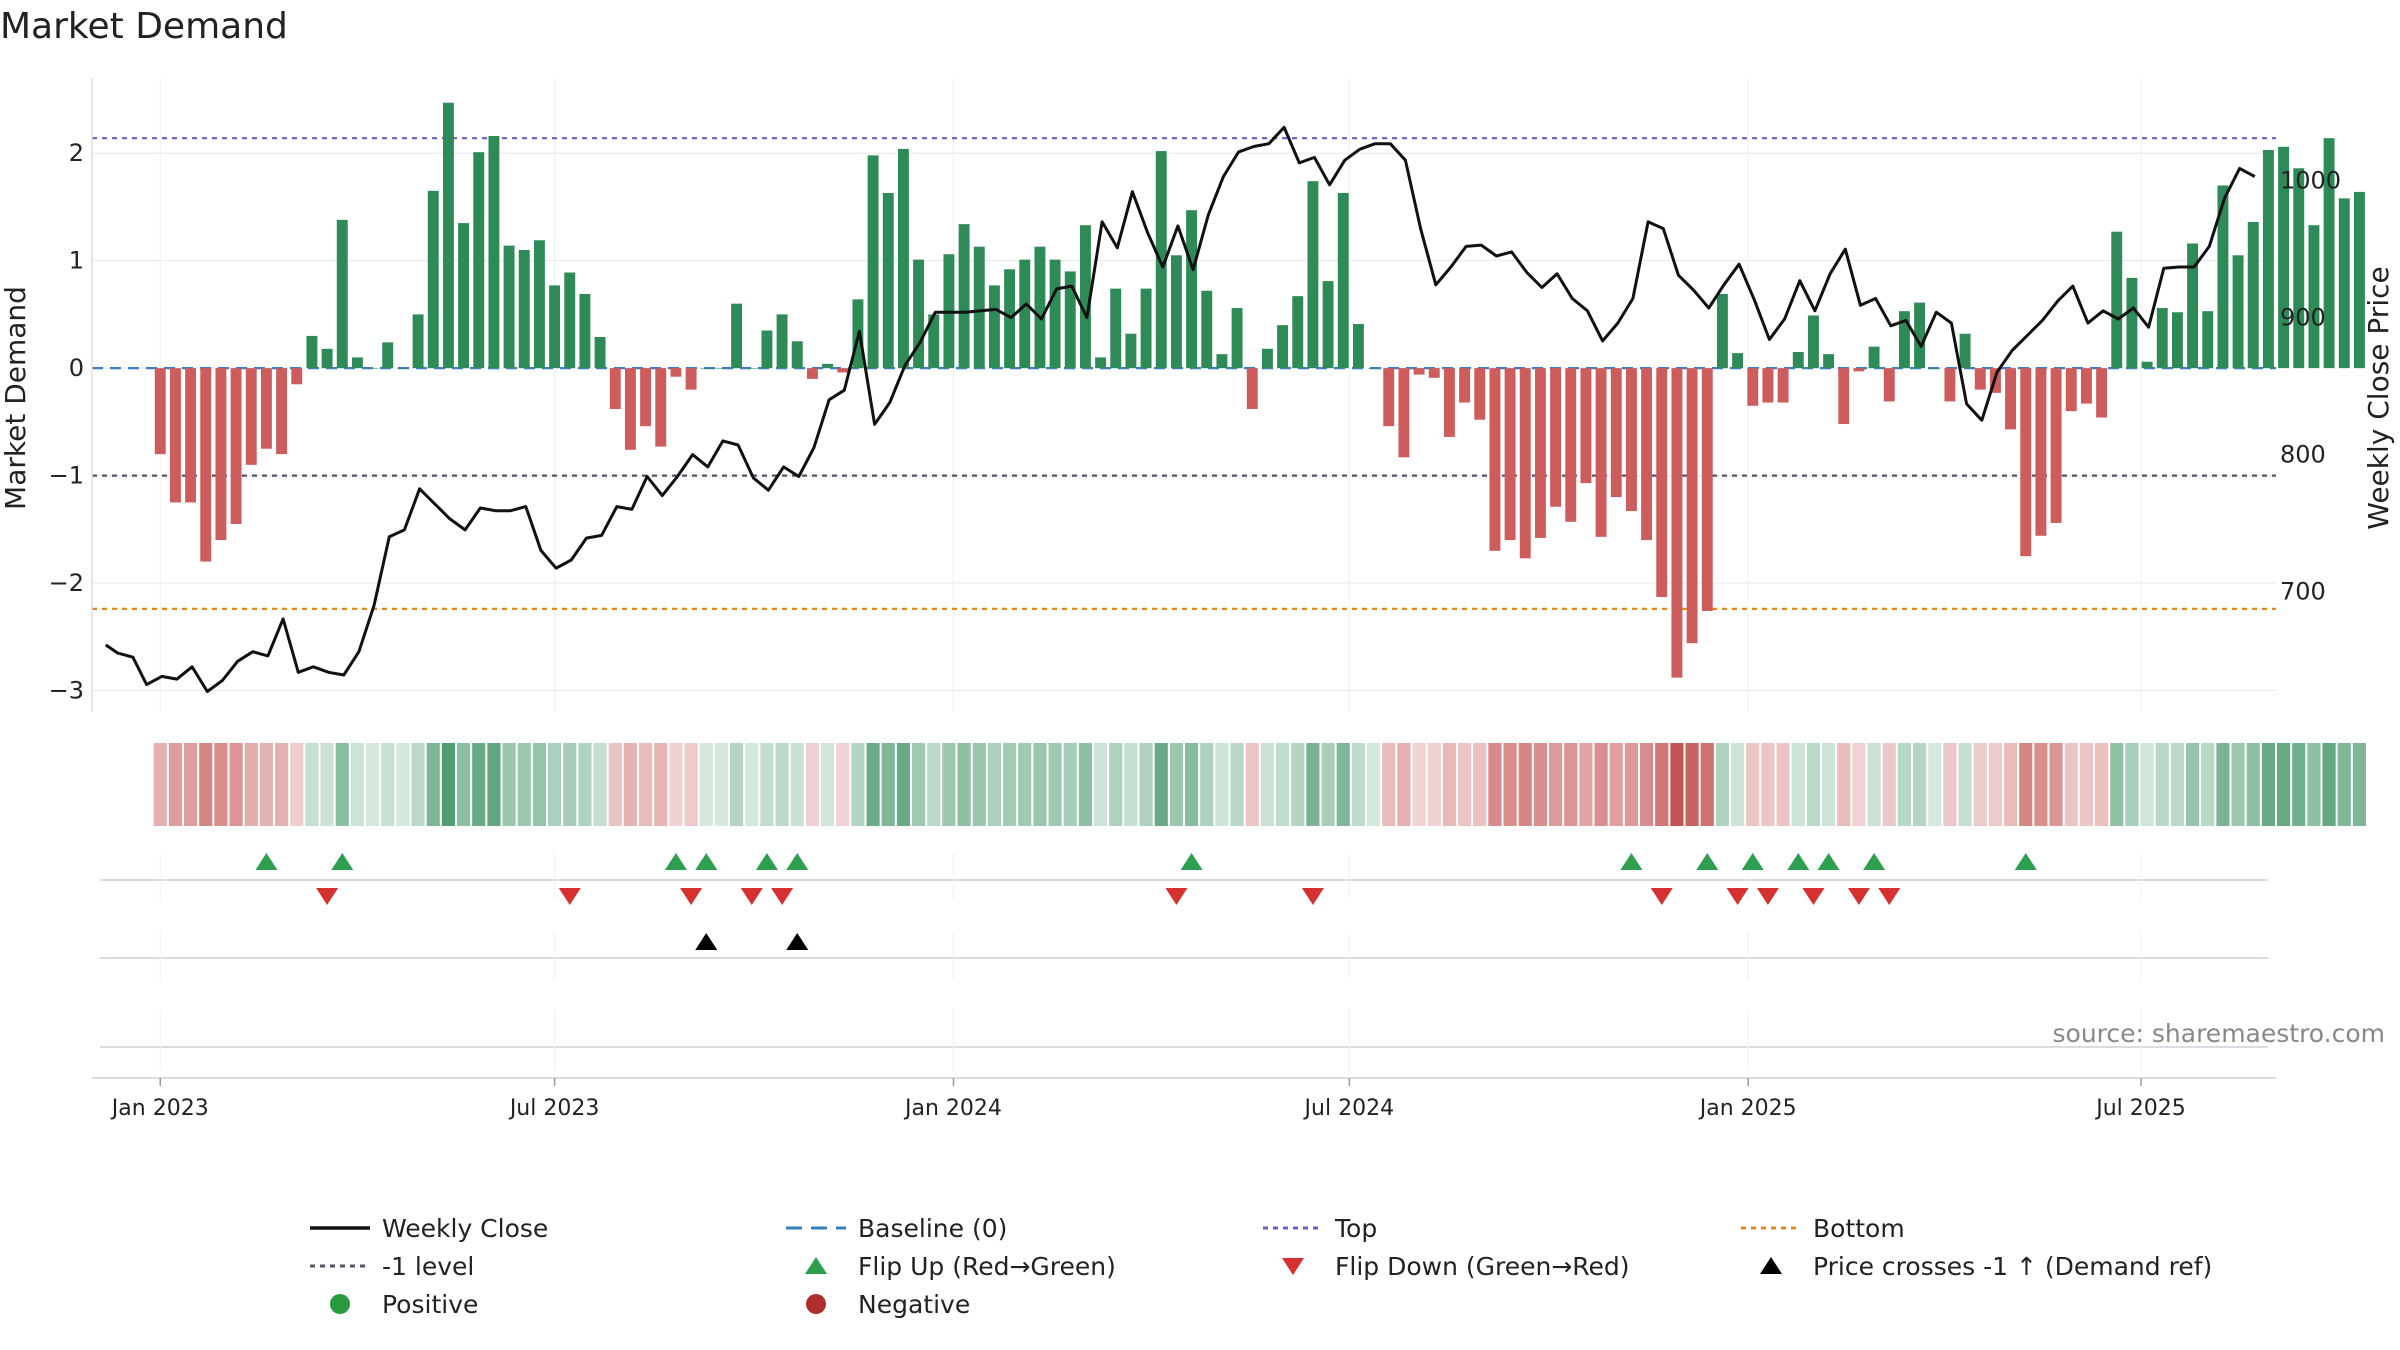 The height and width of the screenshot is (1350, 2400). I want to click on chart-title: Market Demand, so click(144, 26).